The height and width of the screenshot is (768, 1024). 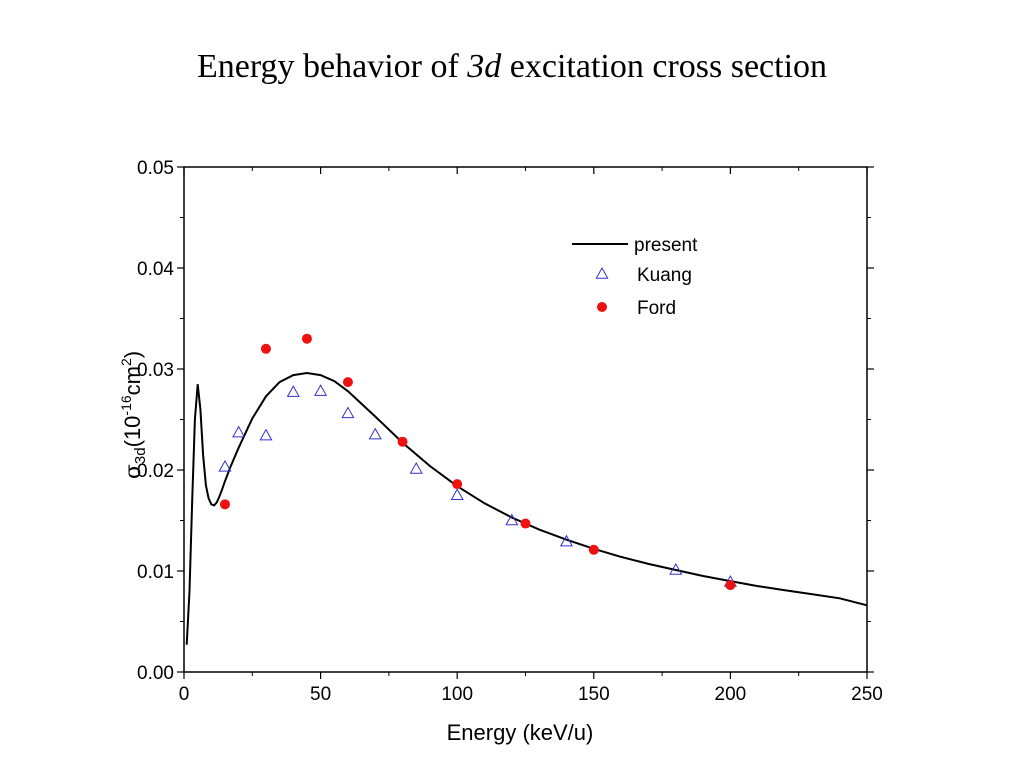 I want to click on x-tick-label: 250, so click(x=867, y=694).